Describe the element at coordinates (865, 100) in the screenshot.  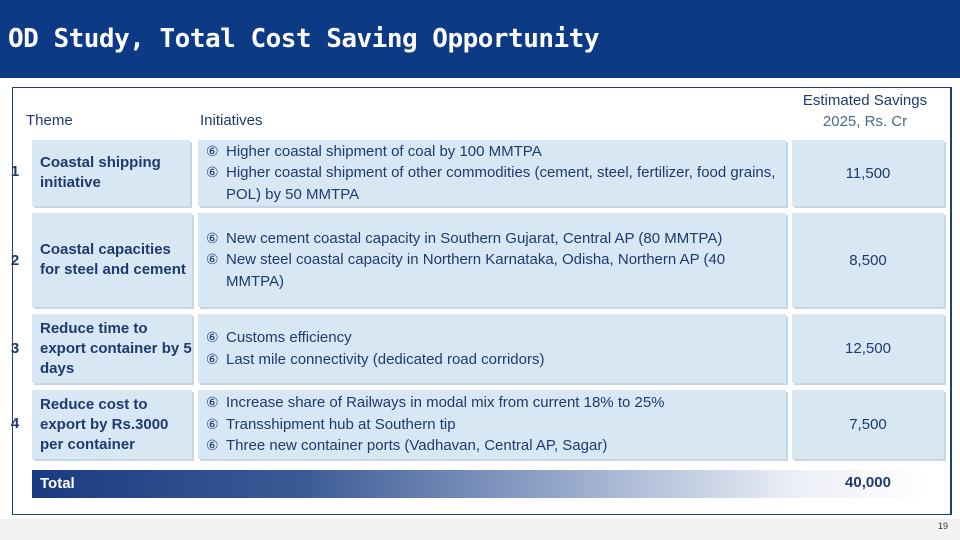
I see `header-savings-line1: Estimated Savings` at that location.